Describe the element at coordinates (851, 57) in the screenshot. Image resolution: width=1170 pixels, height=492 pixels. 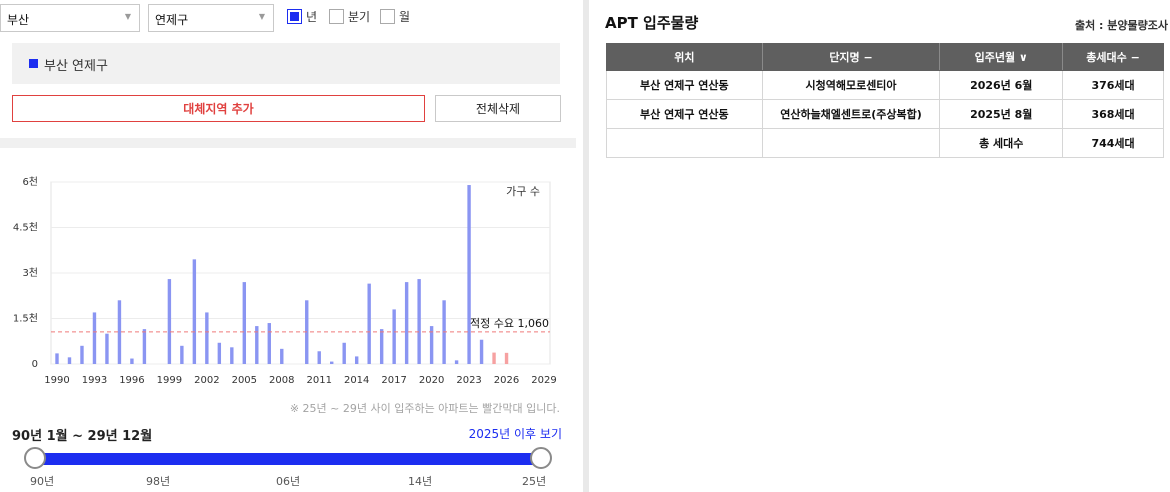
I see `header-complex-name: 단지명 −` at that location.